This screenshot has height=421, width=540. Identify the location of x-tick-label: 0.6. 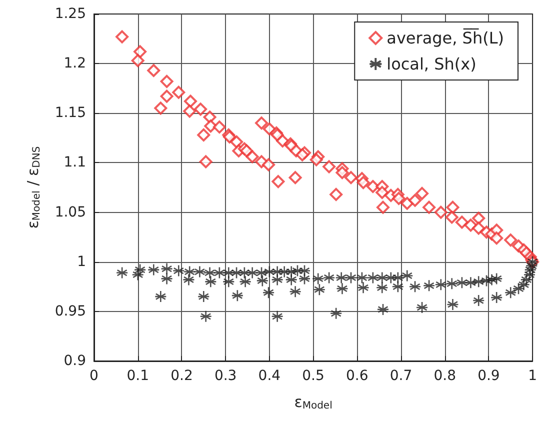
(357, 376).